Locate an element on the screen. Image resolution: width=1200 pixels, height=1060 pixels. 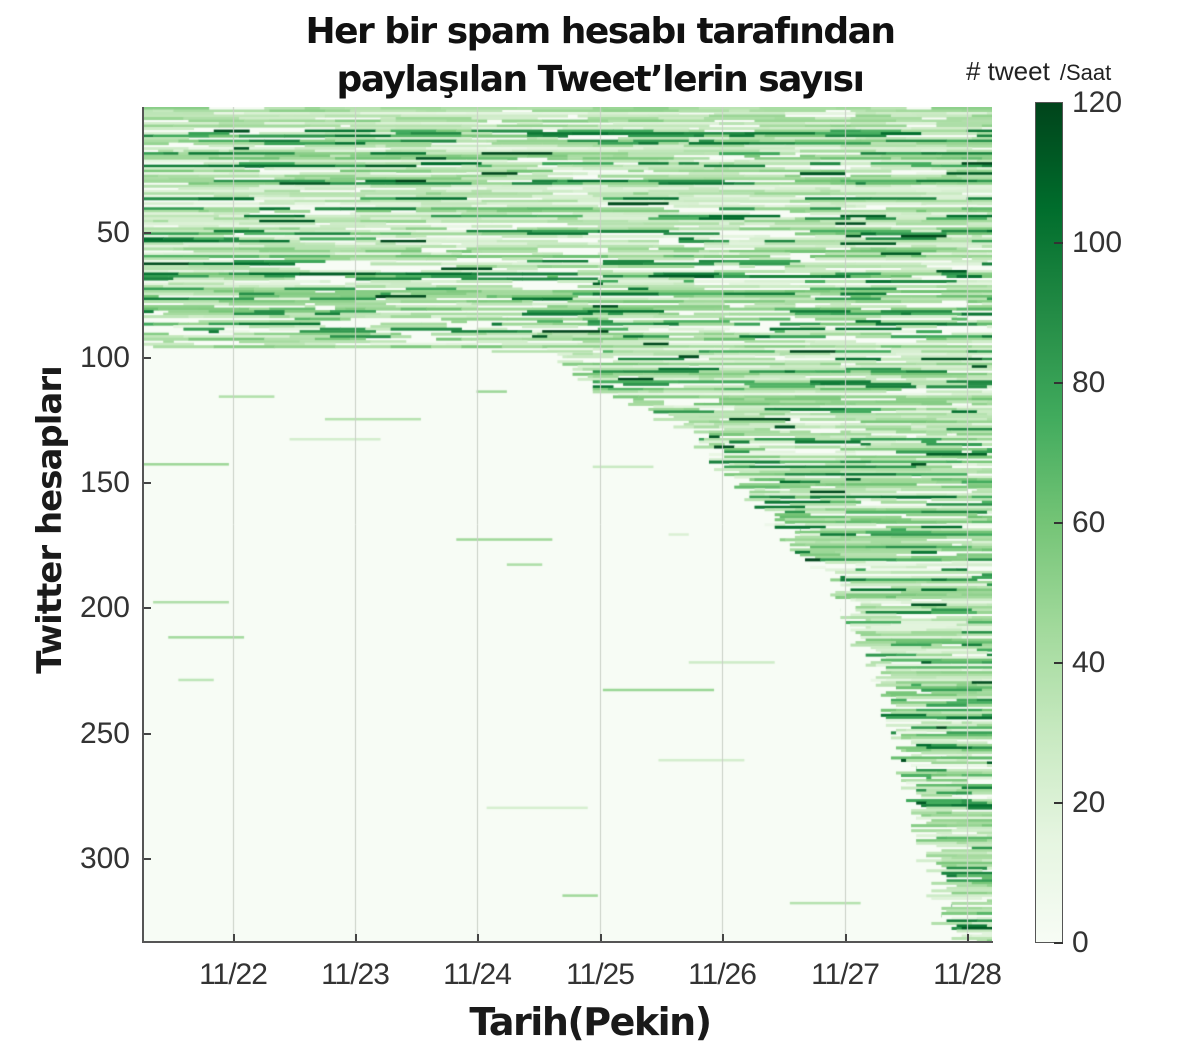
x-axis-line is located at coordinates (567, 942).